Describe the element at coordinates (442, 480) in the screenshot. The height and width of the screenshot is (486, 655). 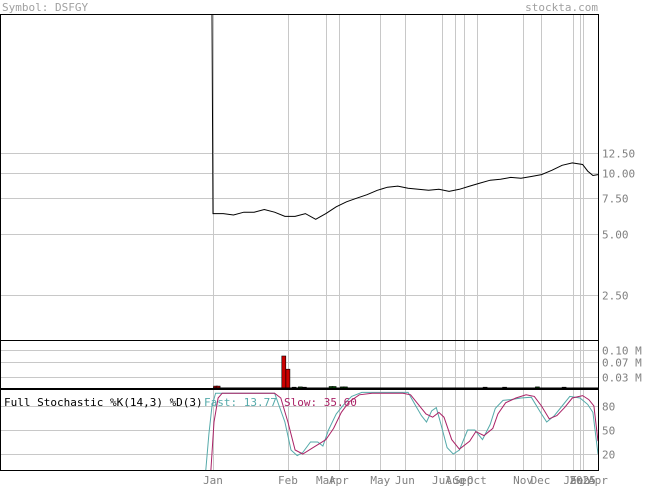
I see `x-tick-label: Jul` at that location.